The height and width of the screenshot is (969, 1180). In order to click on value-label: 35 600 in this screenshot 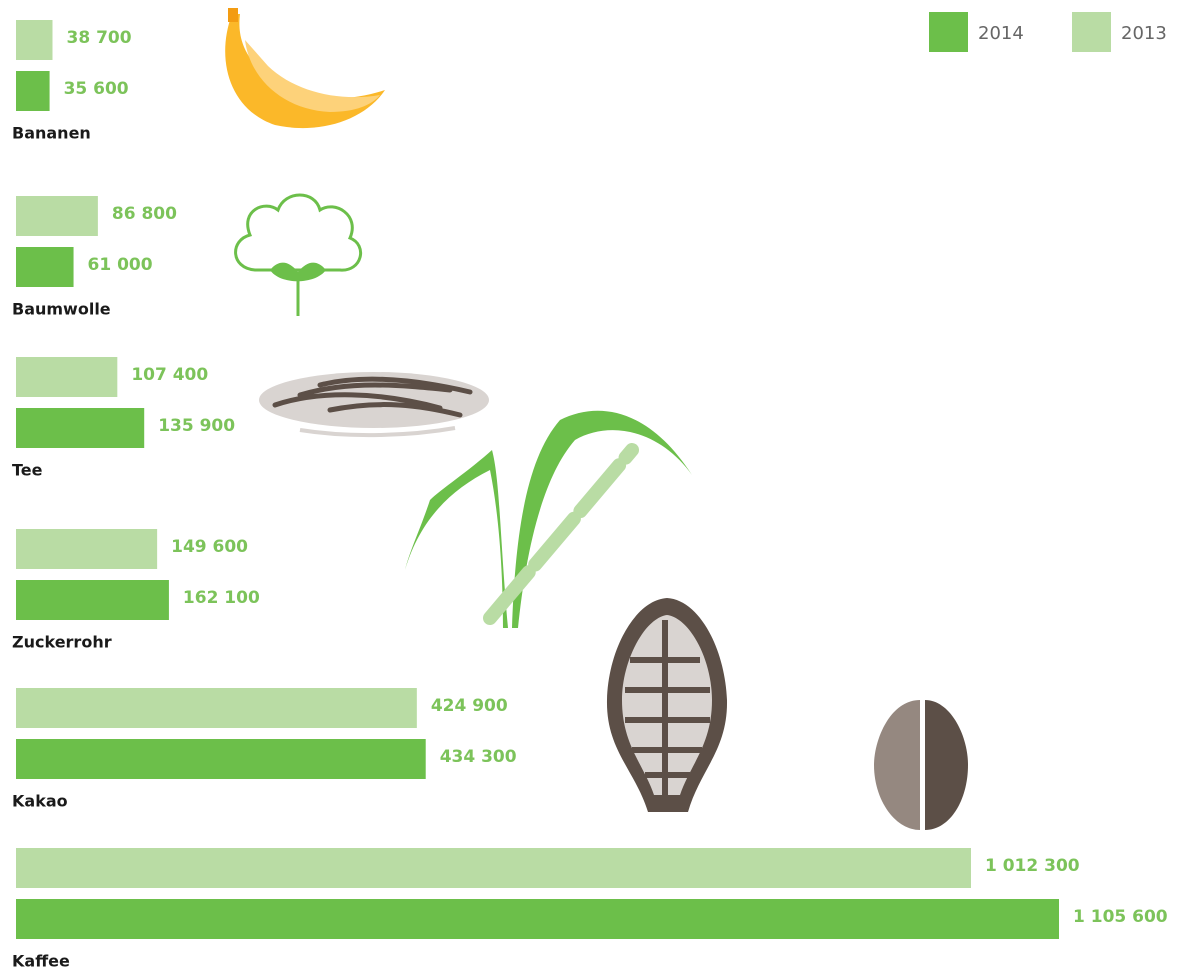, I will do `click(96, 89)`.